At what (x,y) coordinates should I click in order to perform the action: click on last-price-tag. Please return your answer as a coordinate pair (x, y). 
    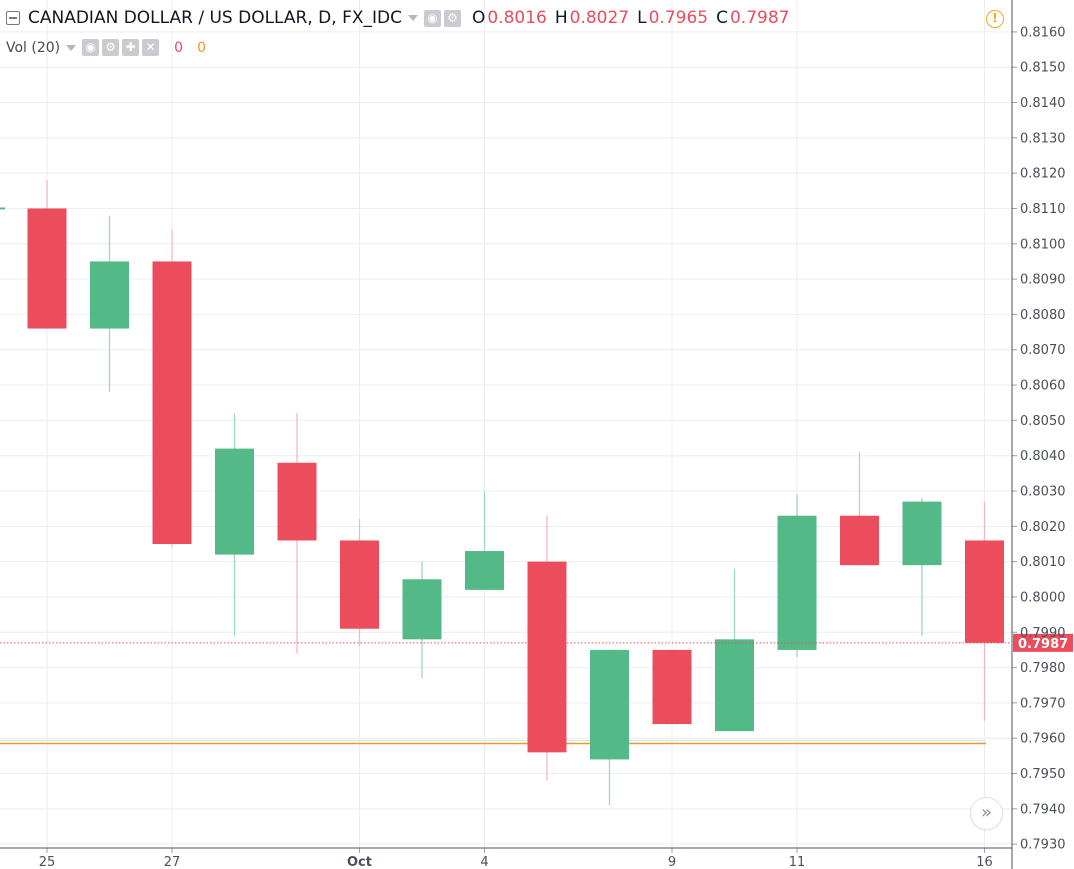
    Looking at the image, I should click on (1043, 642).